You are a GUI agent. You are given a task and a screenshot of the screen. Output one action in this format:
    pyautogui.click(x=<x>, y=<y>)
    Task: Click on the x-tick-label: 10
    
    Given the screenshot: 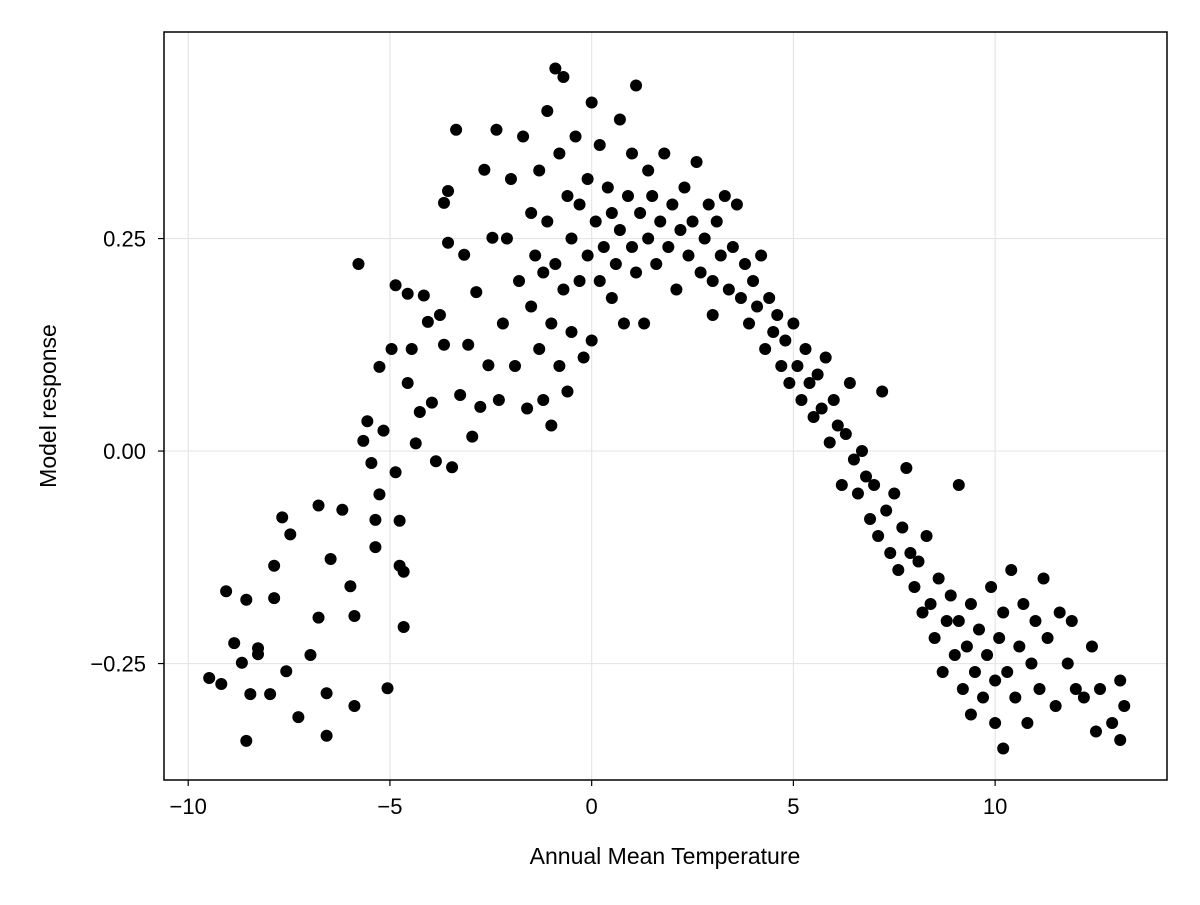 What is the action you would take?
    pyautogui.click(x=995, y=806)
    